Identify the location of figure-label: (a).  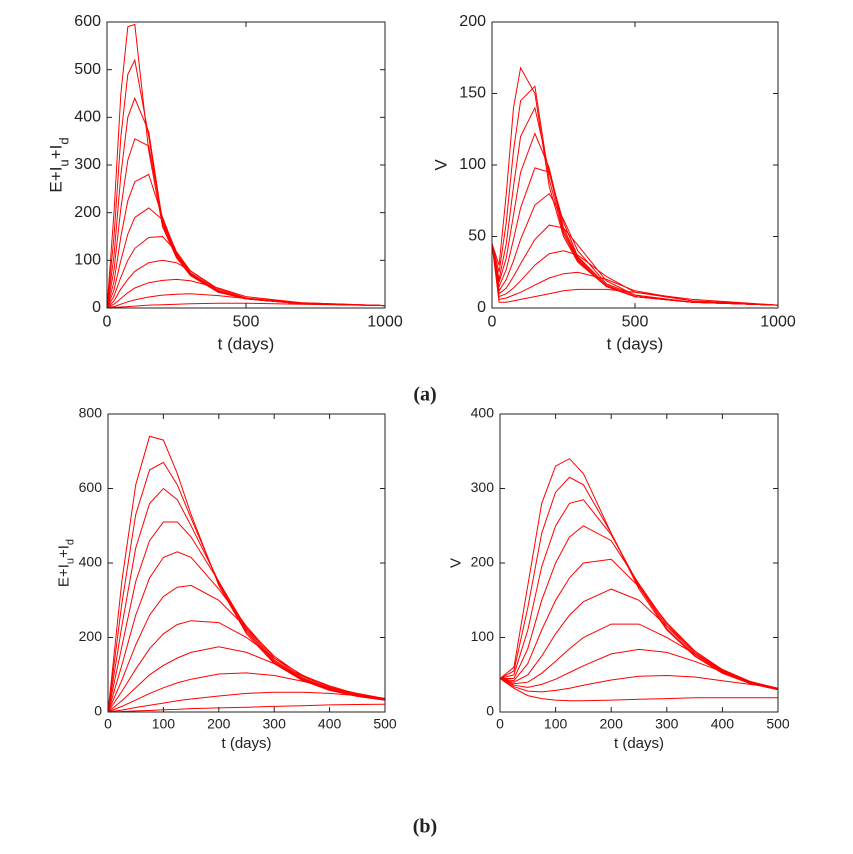
(424, 395).